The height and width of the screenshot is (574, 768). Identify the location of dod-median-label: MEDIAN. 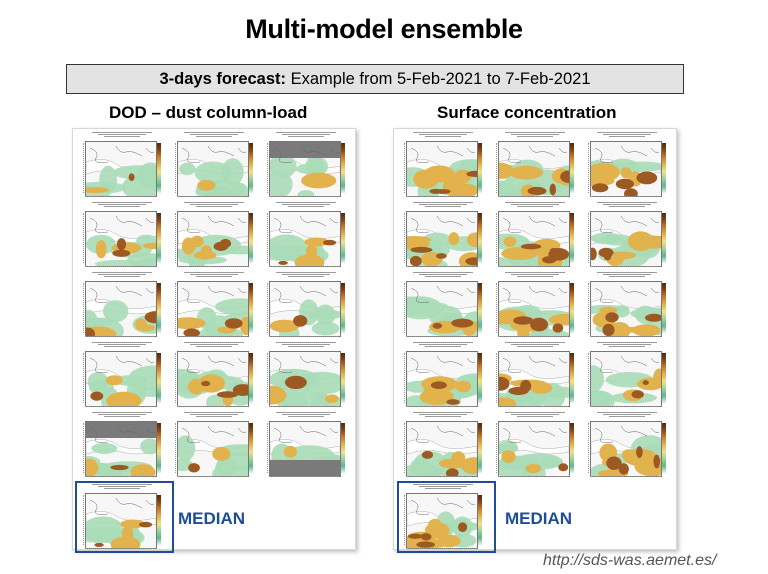
(212, 518).